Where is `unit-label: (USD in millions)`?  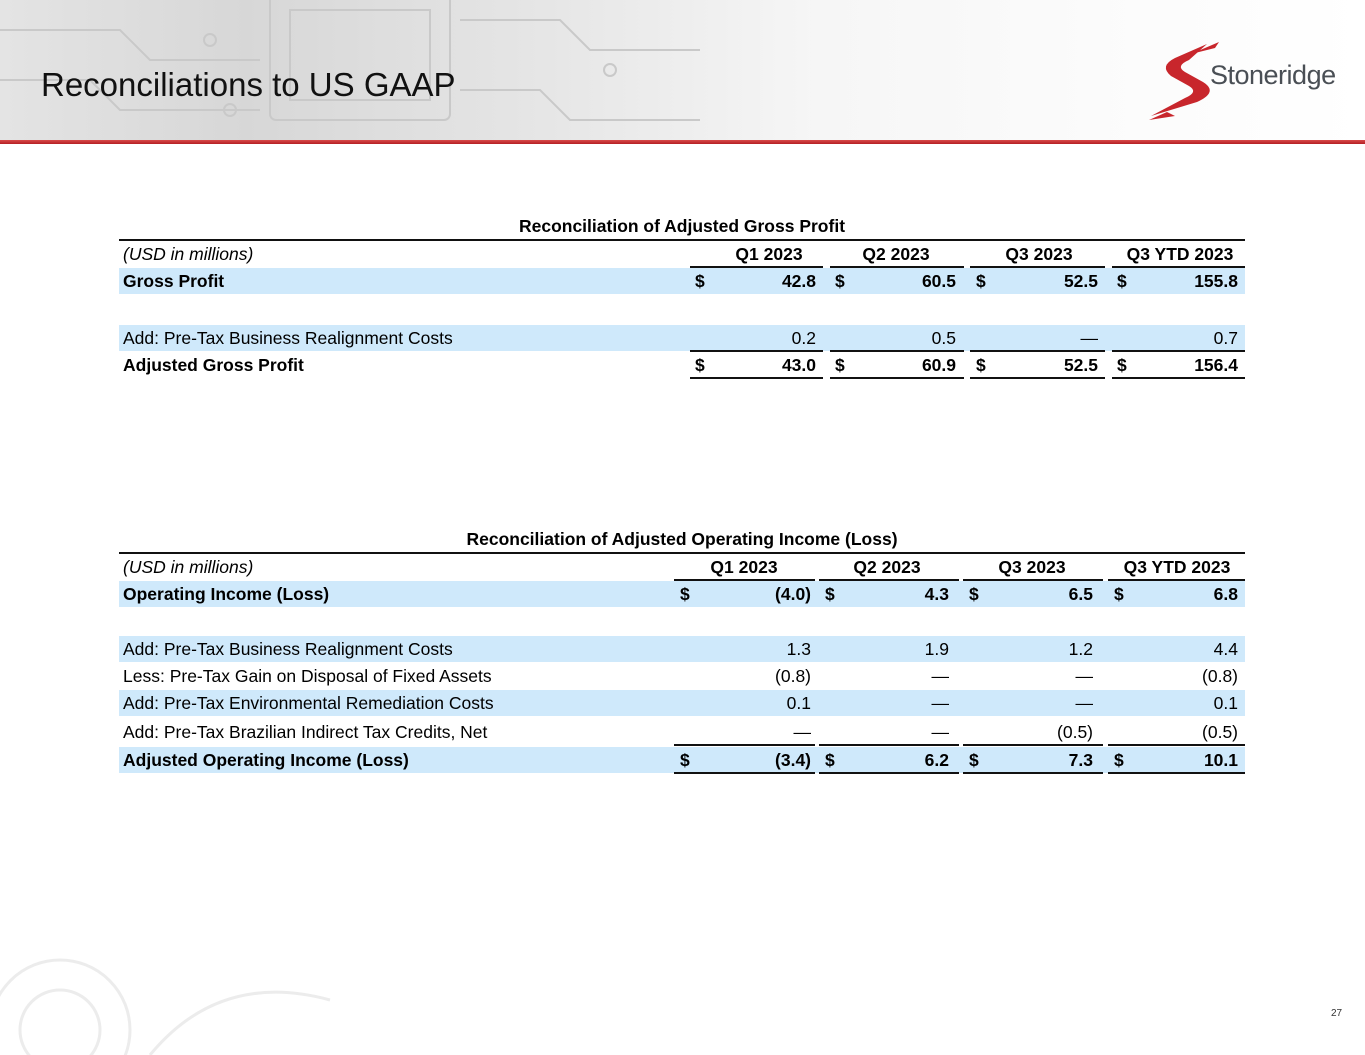 unit-label: (USD in millions) is located at coordinates (188, 254).